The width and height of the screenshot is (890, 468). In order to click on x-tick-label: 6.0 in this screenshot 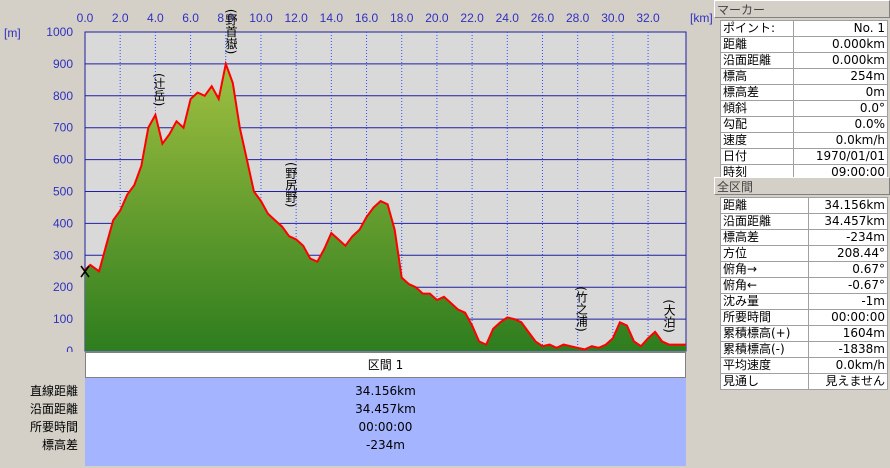, I will do `click(190, 18)`.